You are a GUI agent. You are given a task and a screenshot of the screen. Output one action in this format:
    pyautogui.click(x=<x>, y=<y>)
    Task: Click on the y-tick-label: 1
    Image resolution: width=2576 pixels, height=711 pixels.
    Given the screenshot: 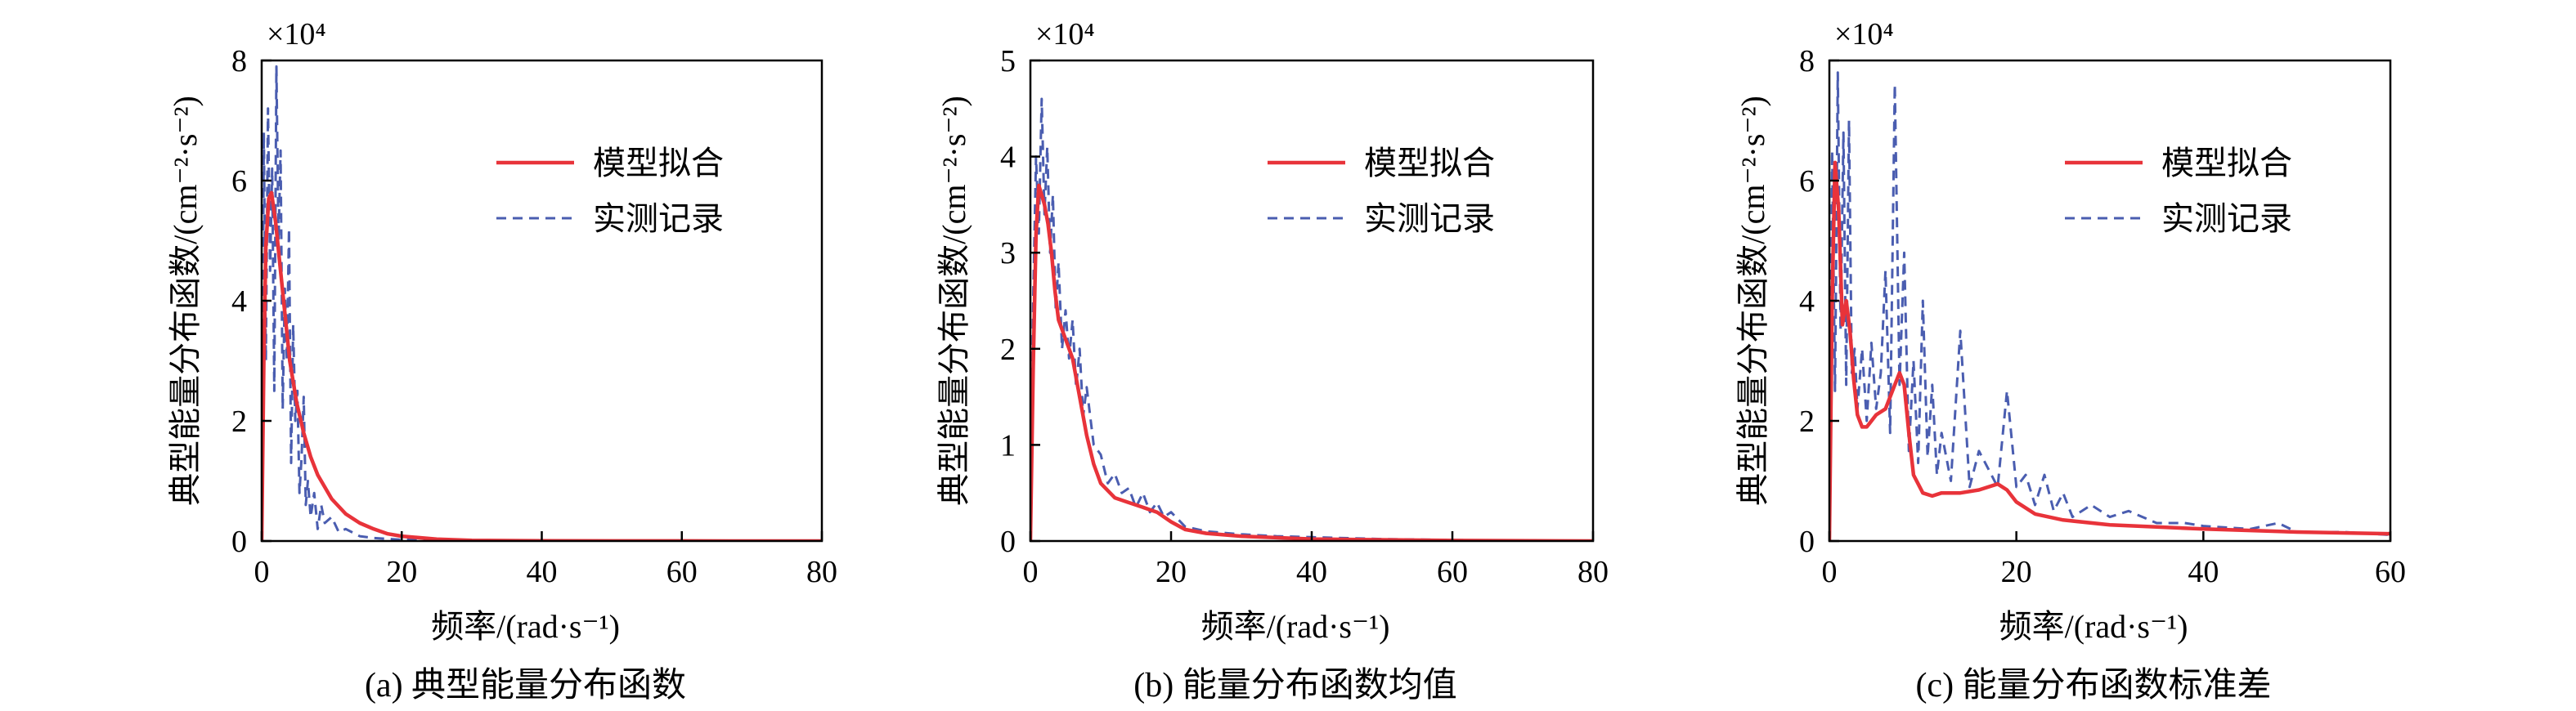 What is the action you would take?
    pyautogui.click(x=1008, y=445)
    